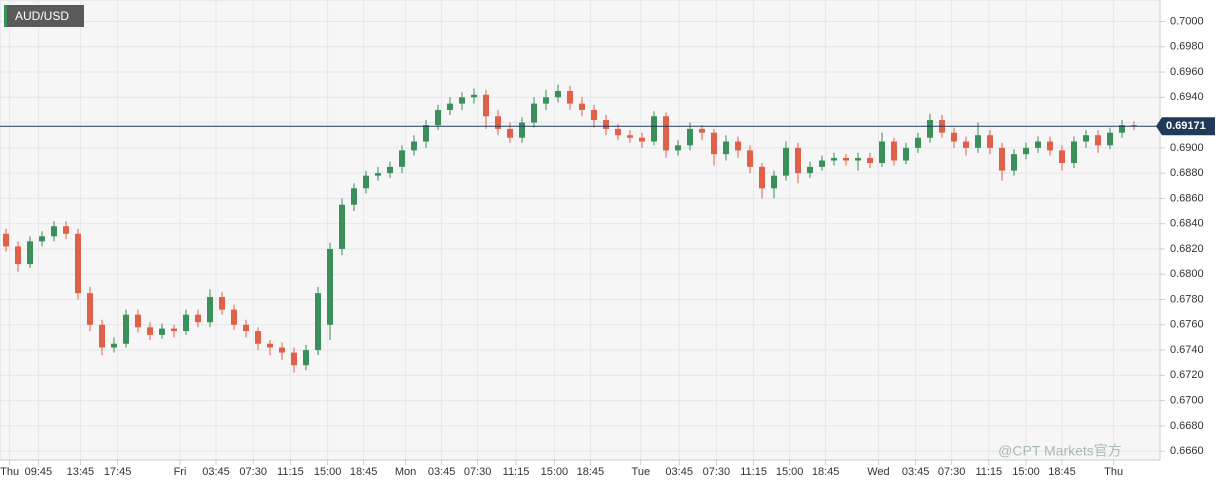  I want to click on y-tick-label: 0.6880, so click(1187, 173).